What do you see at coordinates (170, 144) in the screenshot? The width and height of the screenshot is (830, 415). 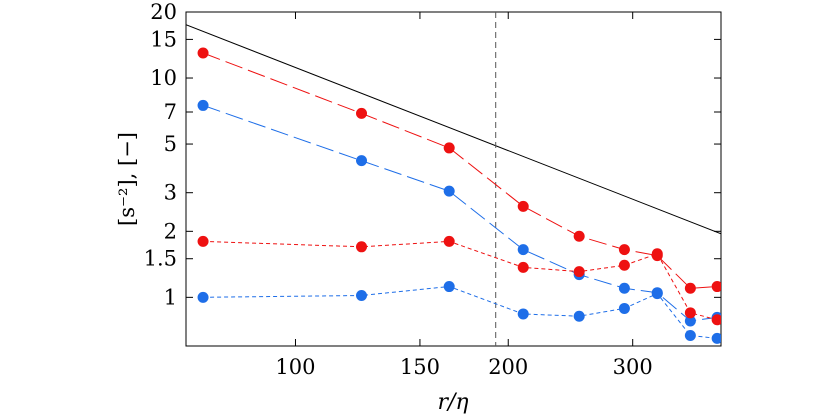 I see `y-tick-label: 5` at bounding box center [170, 144].